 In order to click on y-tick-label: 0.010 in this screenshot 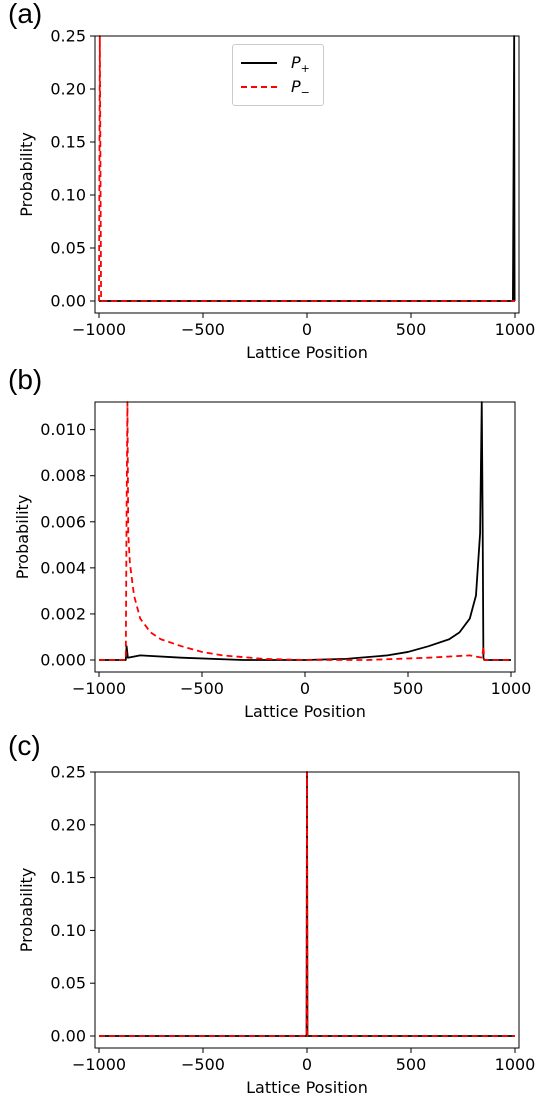, I will do `click(63, 429)`.